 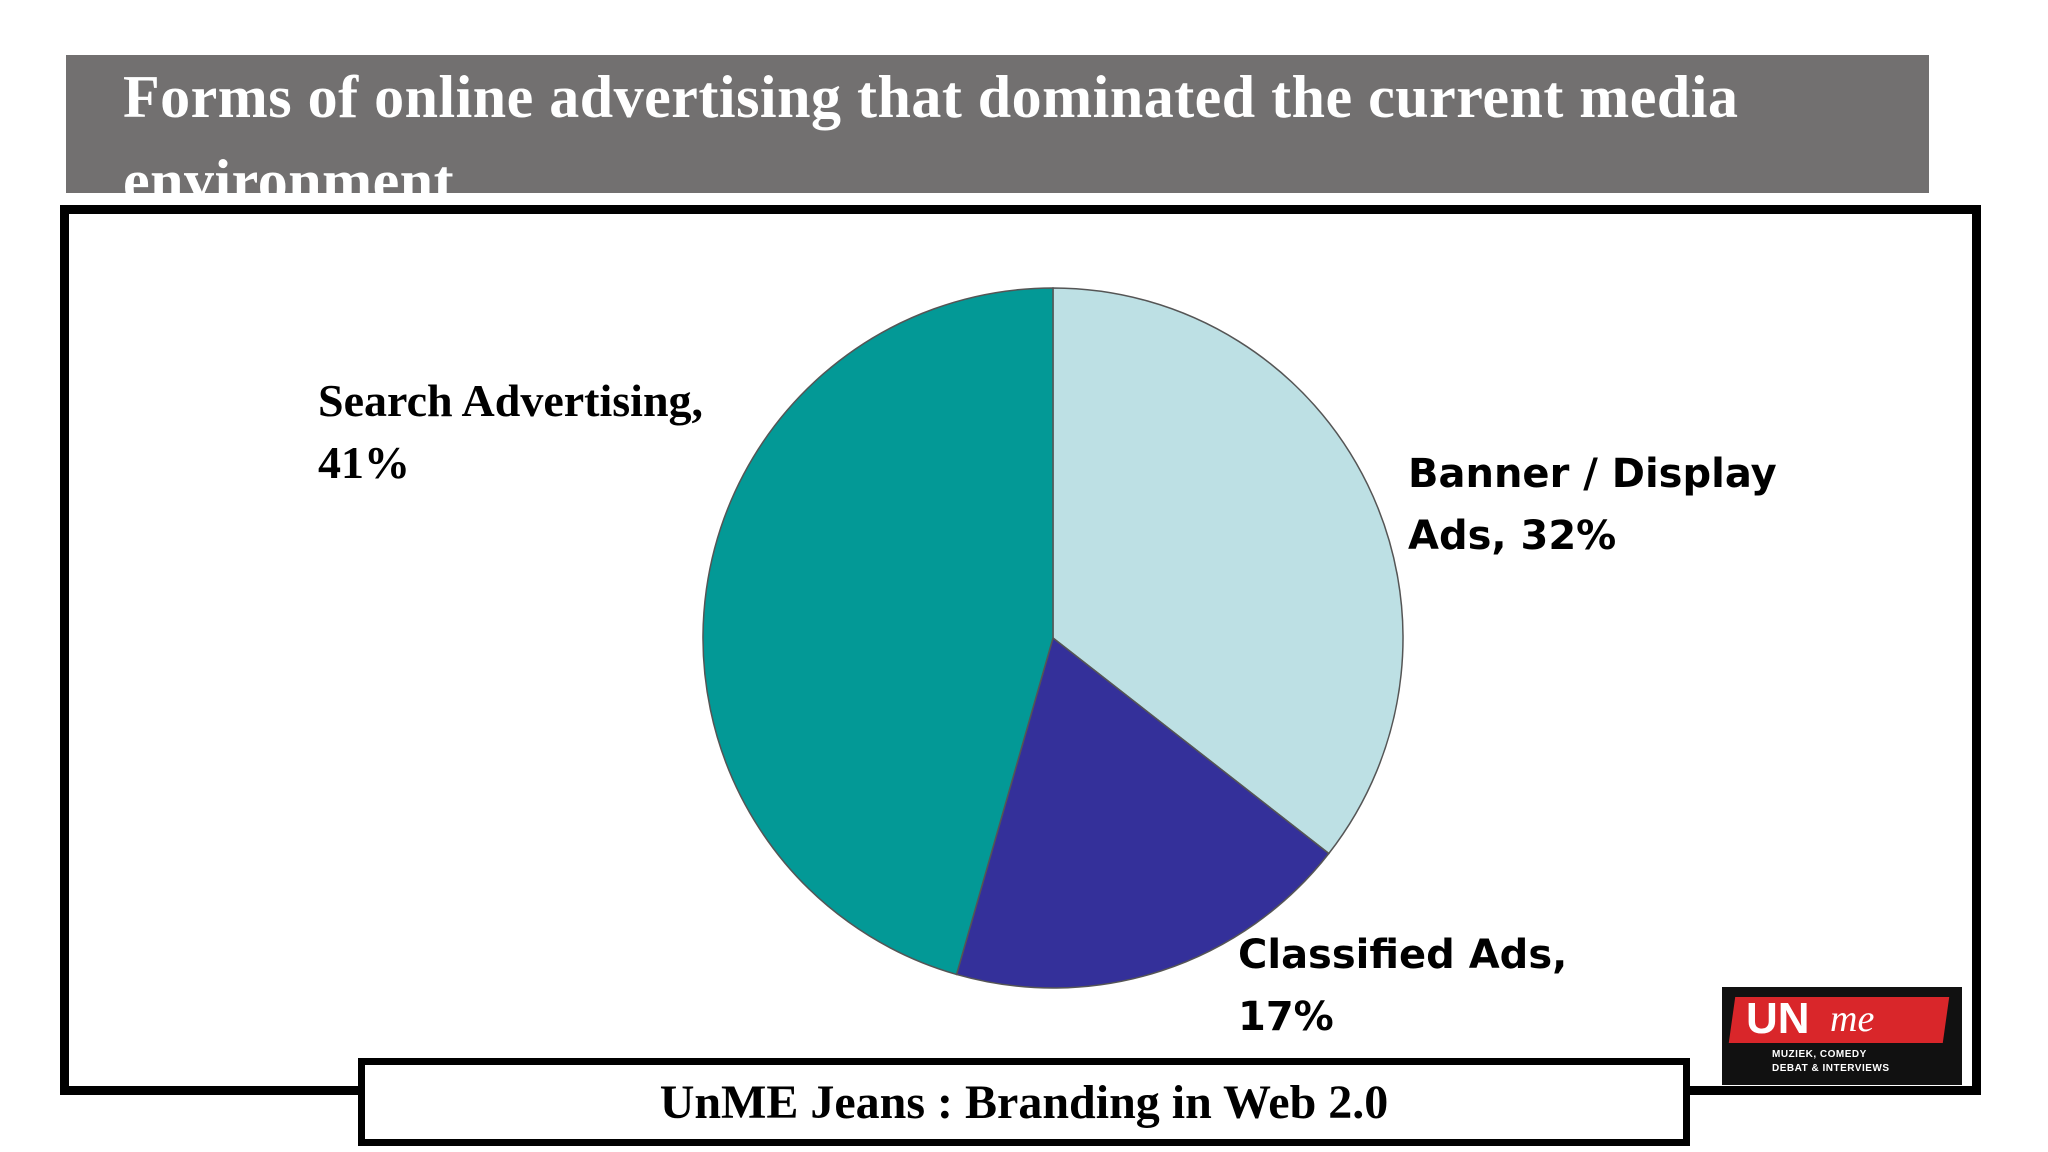 I want to click on pie-slice-classified-ads, so click(x=1142, y=812).